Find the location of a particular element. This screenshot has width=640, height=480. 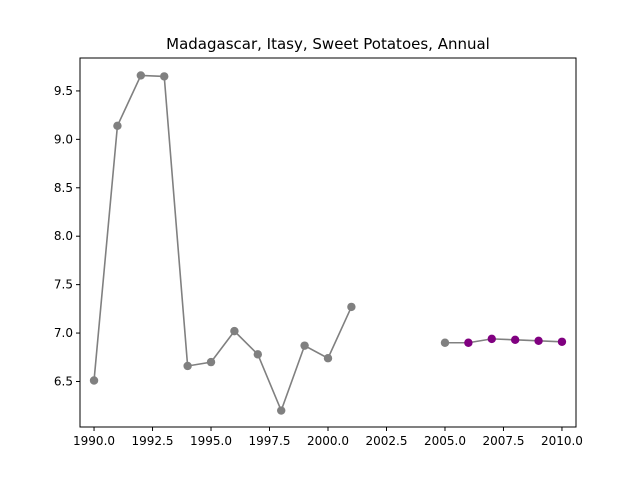

y-tick-label: 8.5 is located at coordinates (63, 188).